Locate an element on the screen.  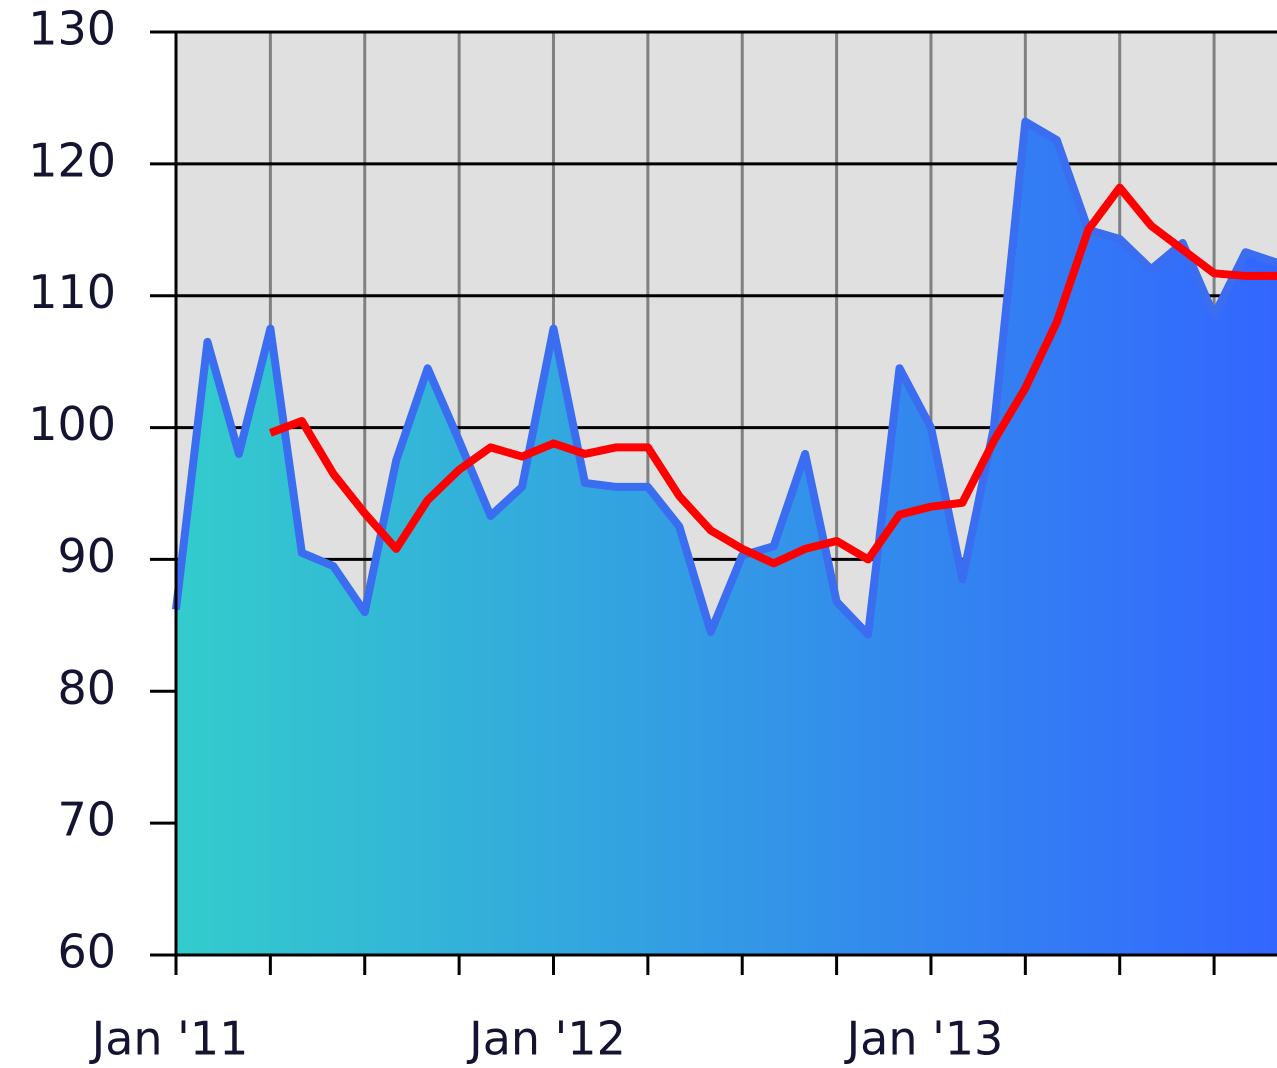
x-tick-label: Jan '12 is located at coordinates (546, 1039).